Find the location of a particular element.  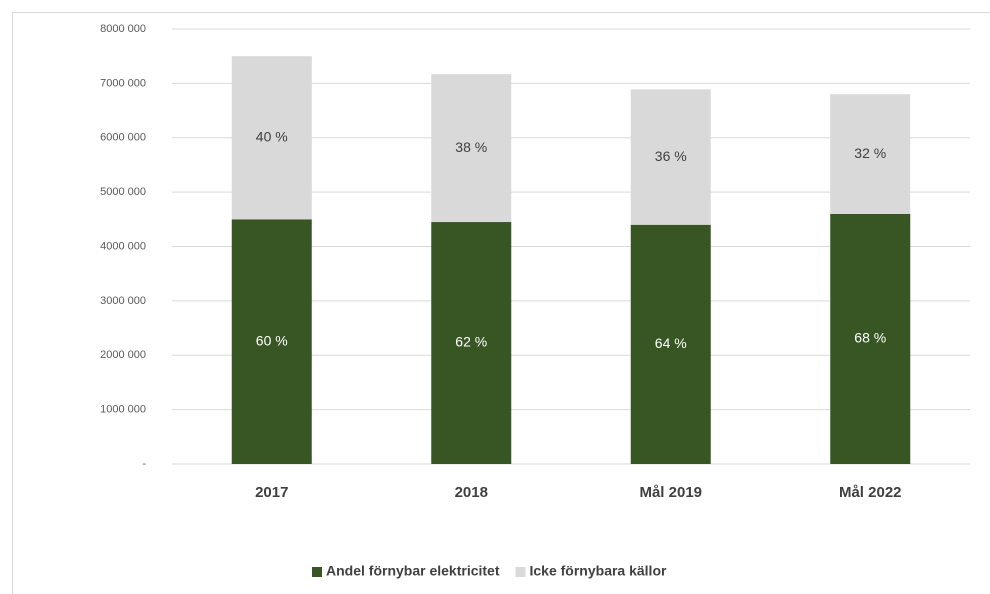

legend-label: Icke förnybara källor is located at coordinates (599, 571).